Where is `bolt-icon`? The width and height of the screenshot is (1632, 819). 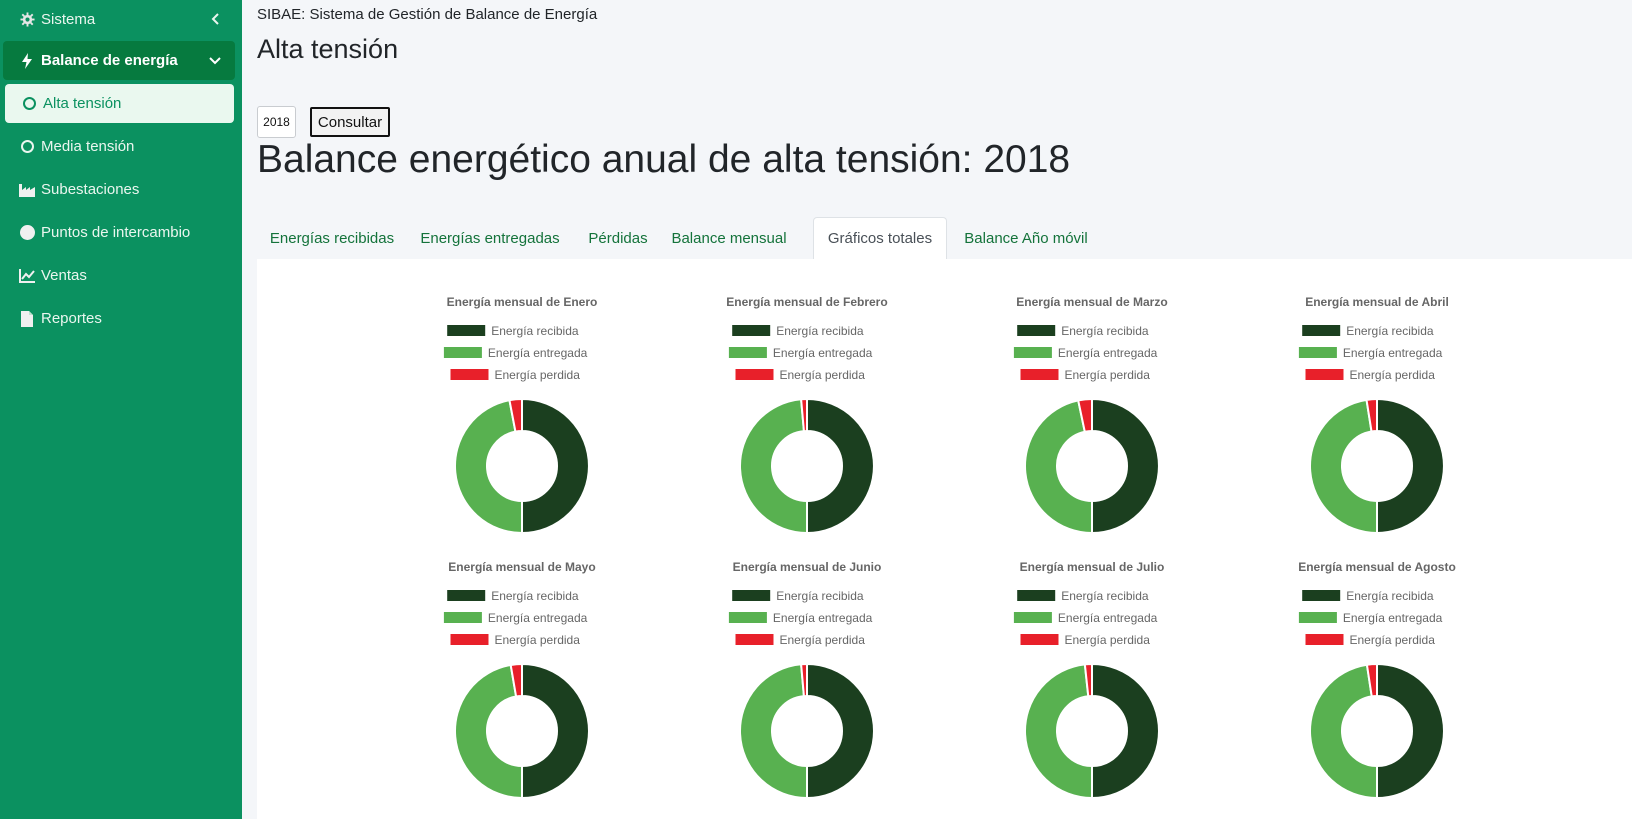
bolt-icon is located at coordinates (27, 60).